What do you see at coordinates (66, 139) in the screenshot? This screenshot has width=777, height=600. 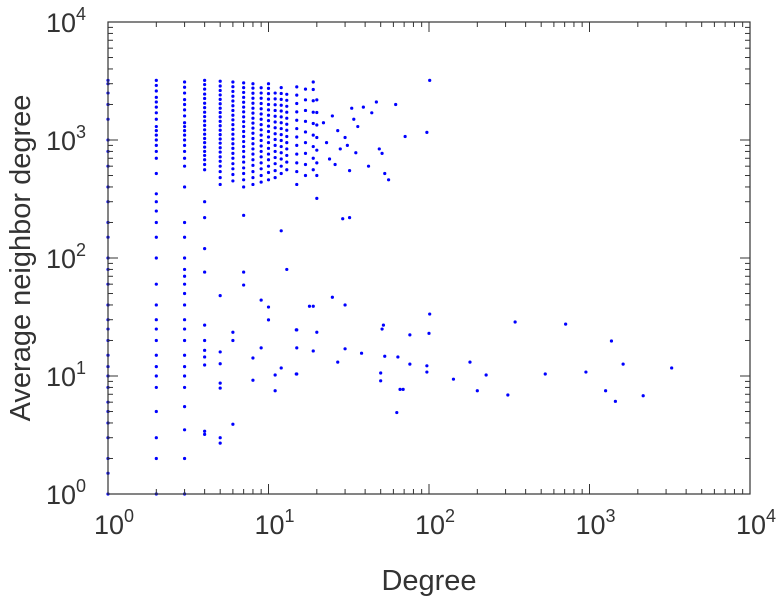 I see `y-tick-label: 10³` at bounding box center [66, 139].